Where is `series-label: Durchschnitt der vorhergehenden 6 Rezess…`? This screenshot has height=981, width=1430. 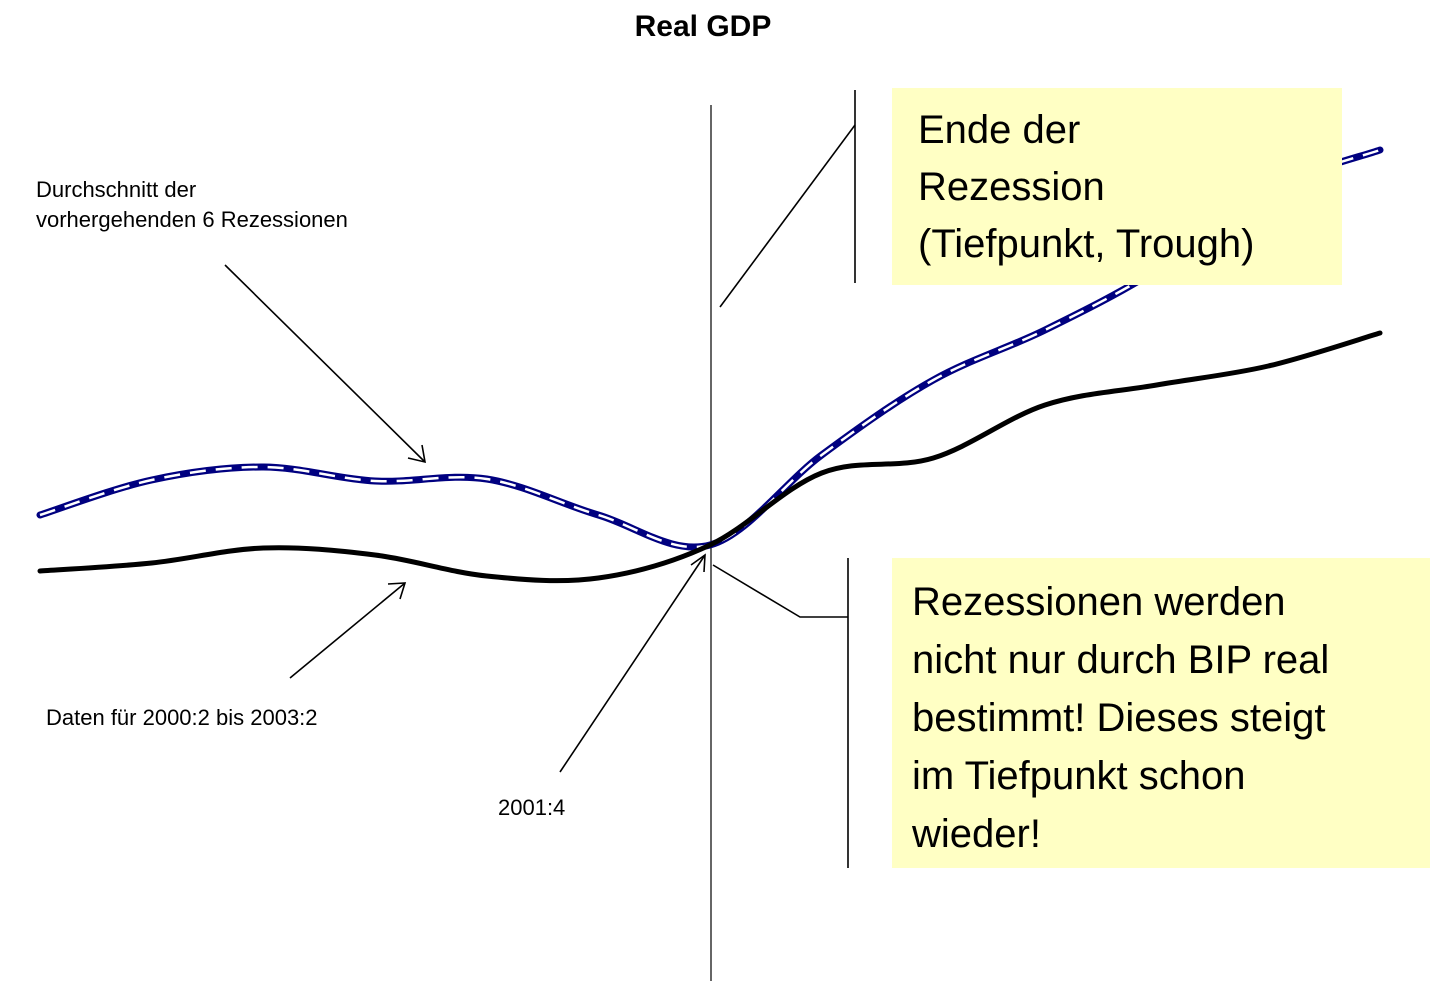
series-label: Durchschnitt der vorhergehenden 6 Rezess… is located at coordinates (192, 204).